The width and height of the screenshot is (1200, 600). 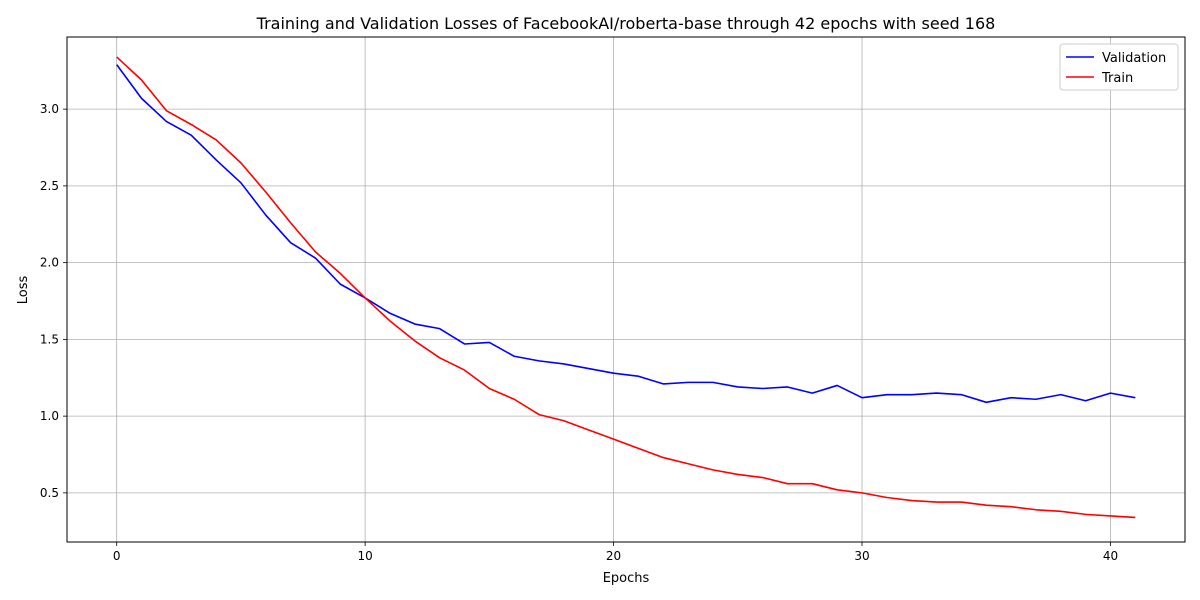 I want to click on legend-label-validation: Validation, so click(x=1134, y=58).